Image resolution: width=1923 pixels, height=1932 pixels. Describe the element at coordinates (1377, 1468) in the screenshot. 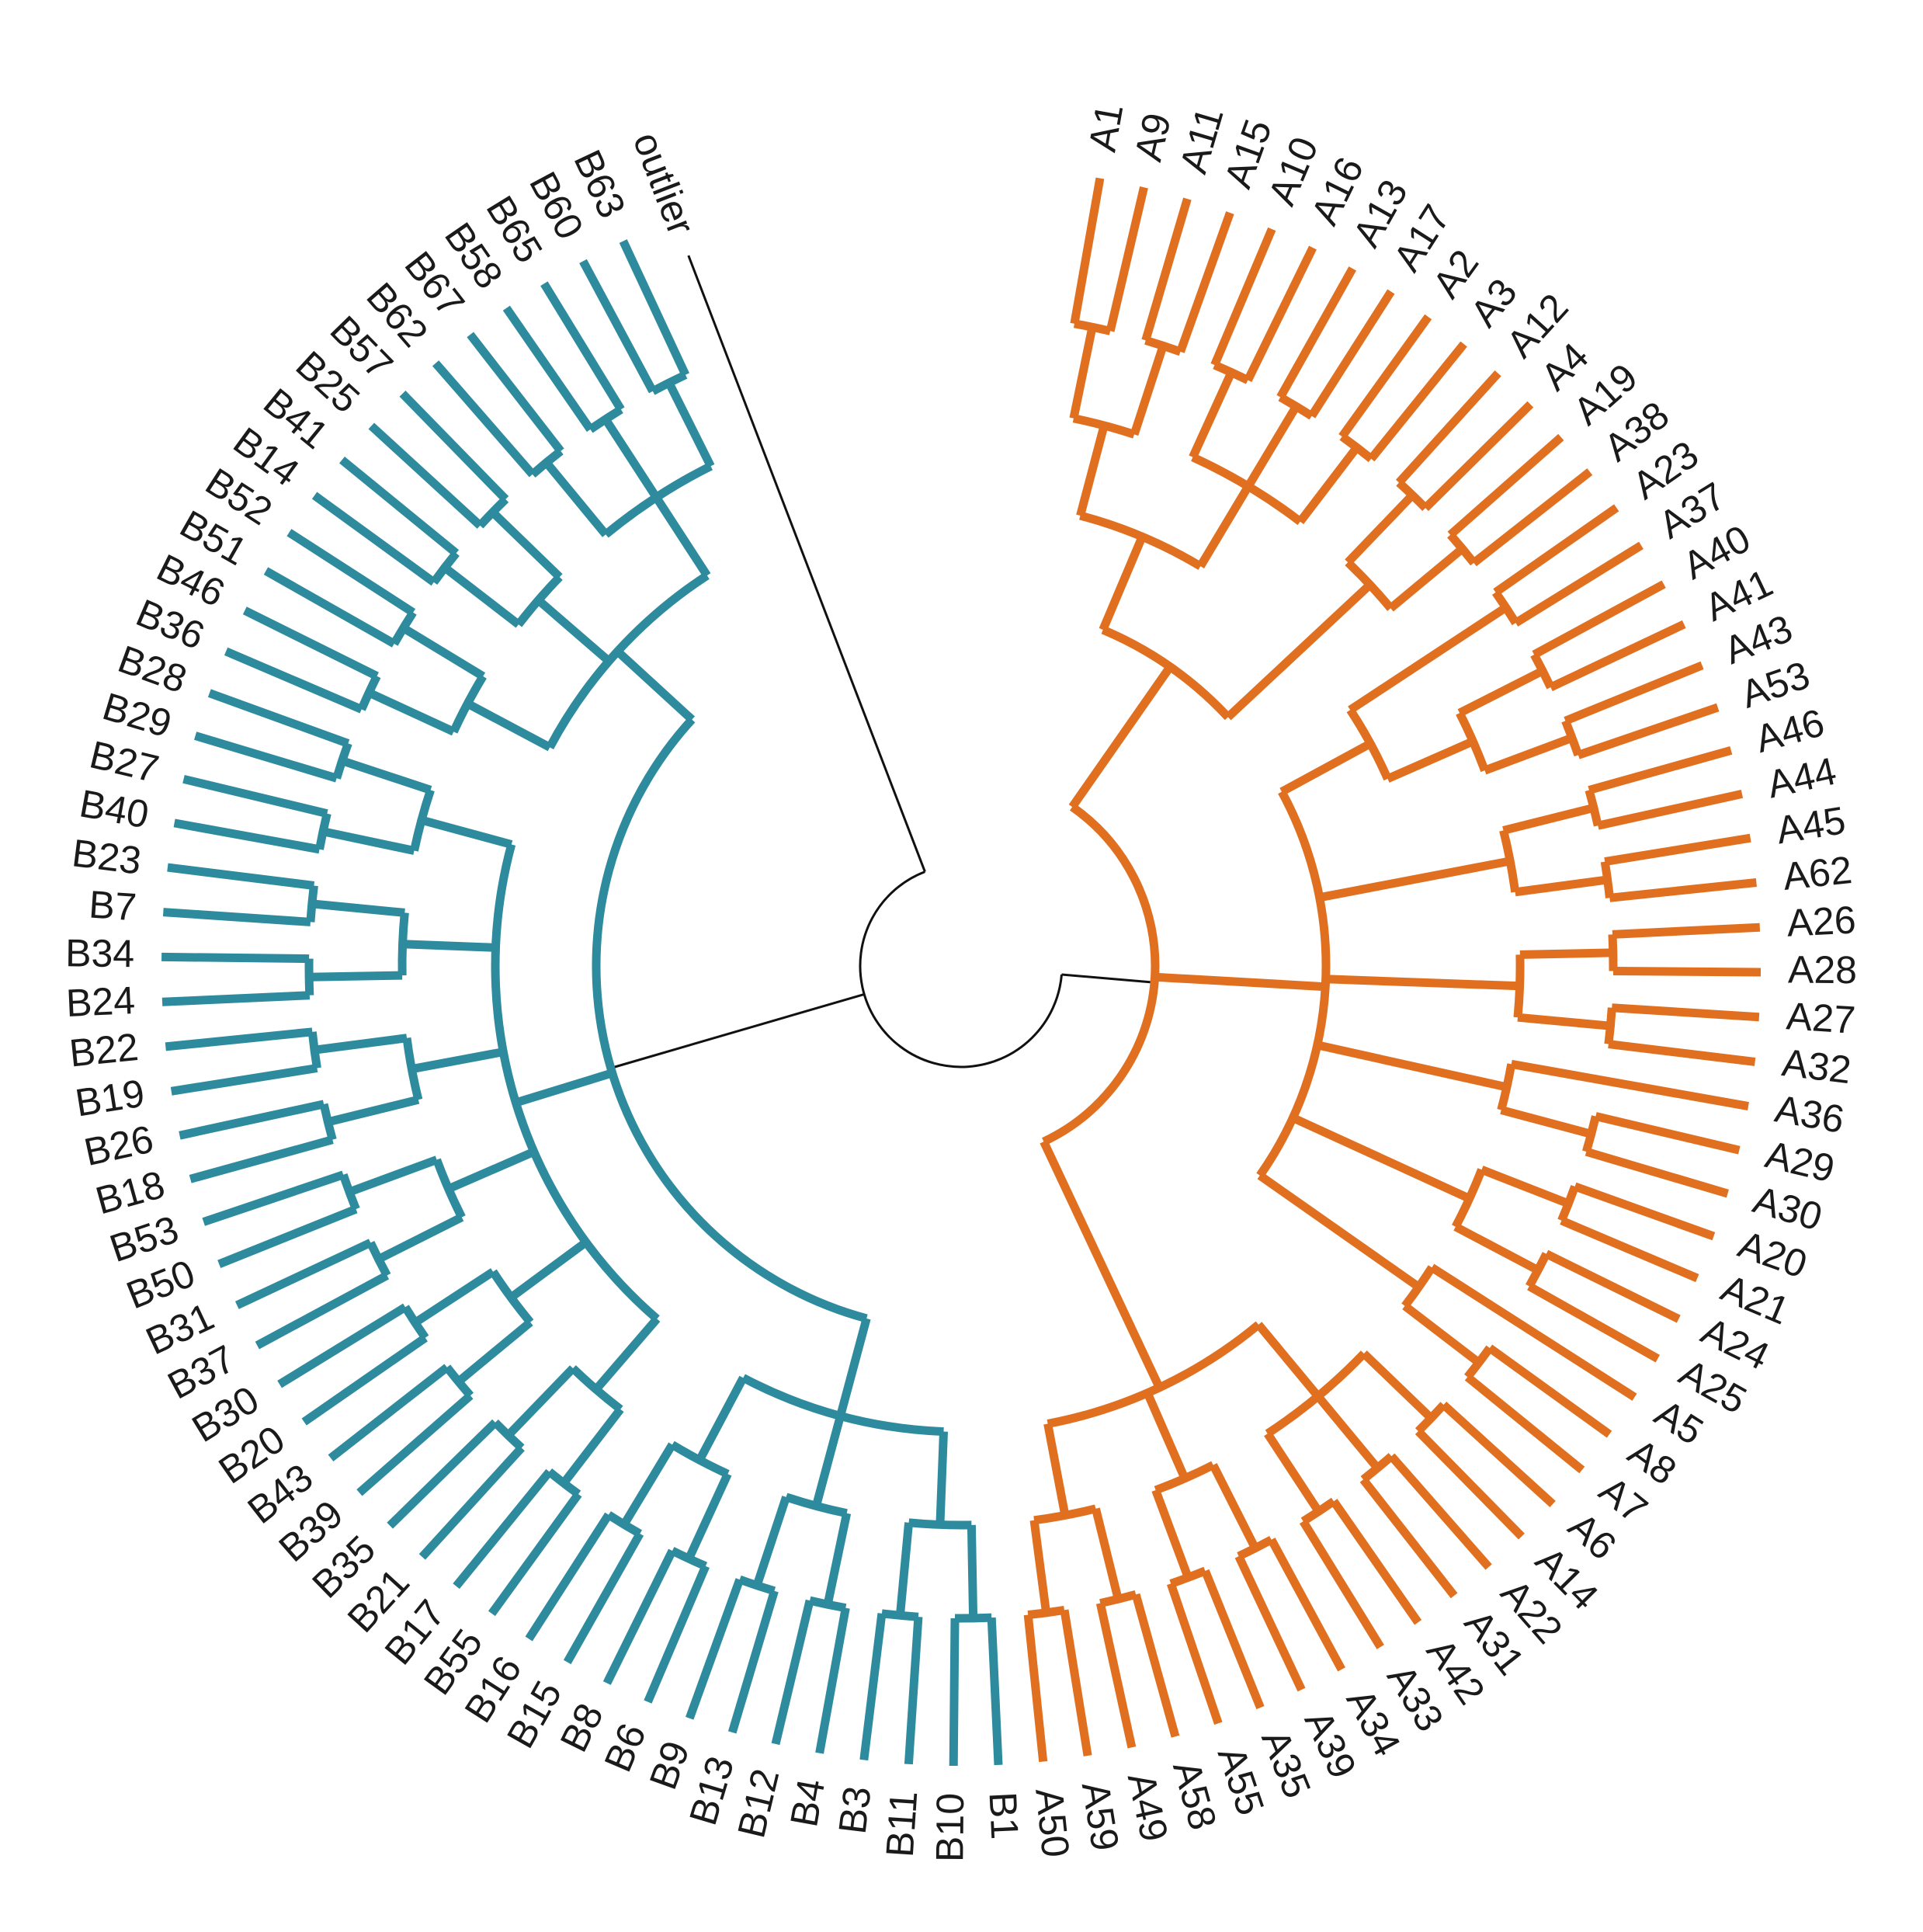

I see `arc-a_p20` at that location.